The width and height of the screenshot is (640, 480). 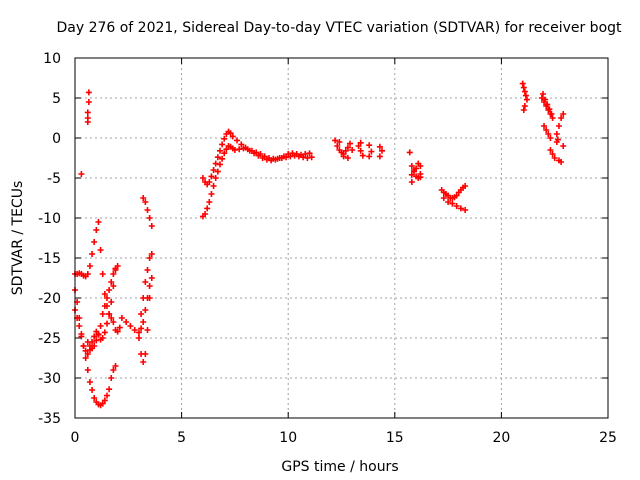 I want to click on series-segment-k-18h, so click(x=453, y=198).